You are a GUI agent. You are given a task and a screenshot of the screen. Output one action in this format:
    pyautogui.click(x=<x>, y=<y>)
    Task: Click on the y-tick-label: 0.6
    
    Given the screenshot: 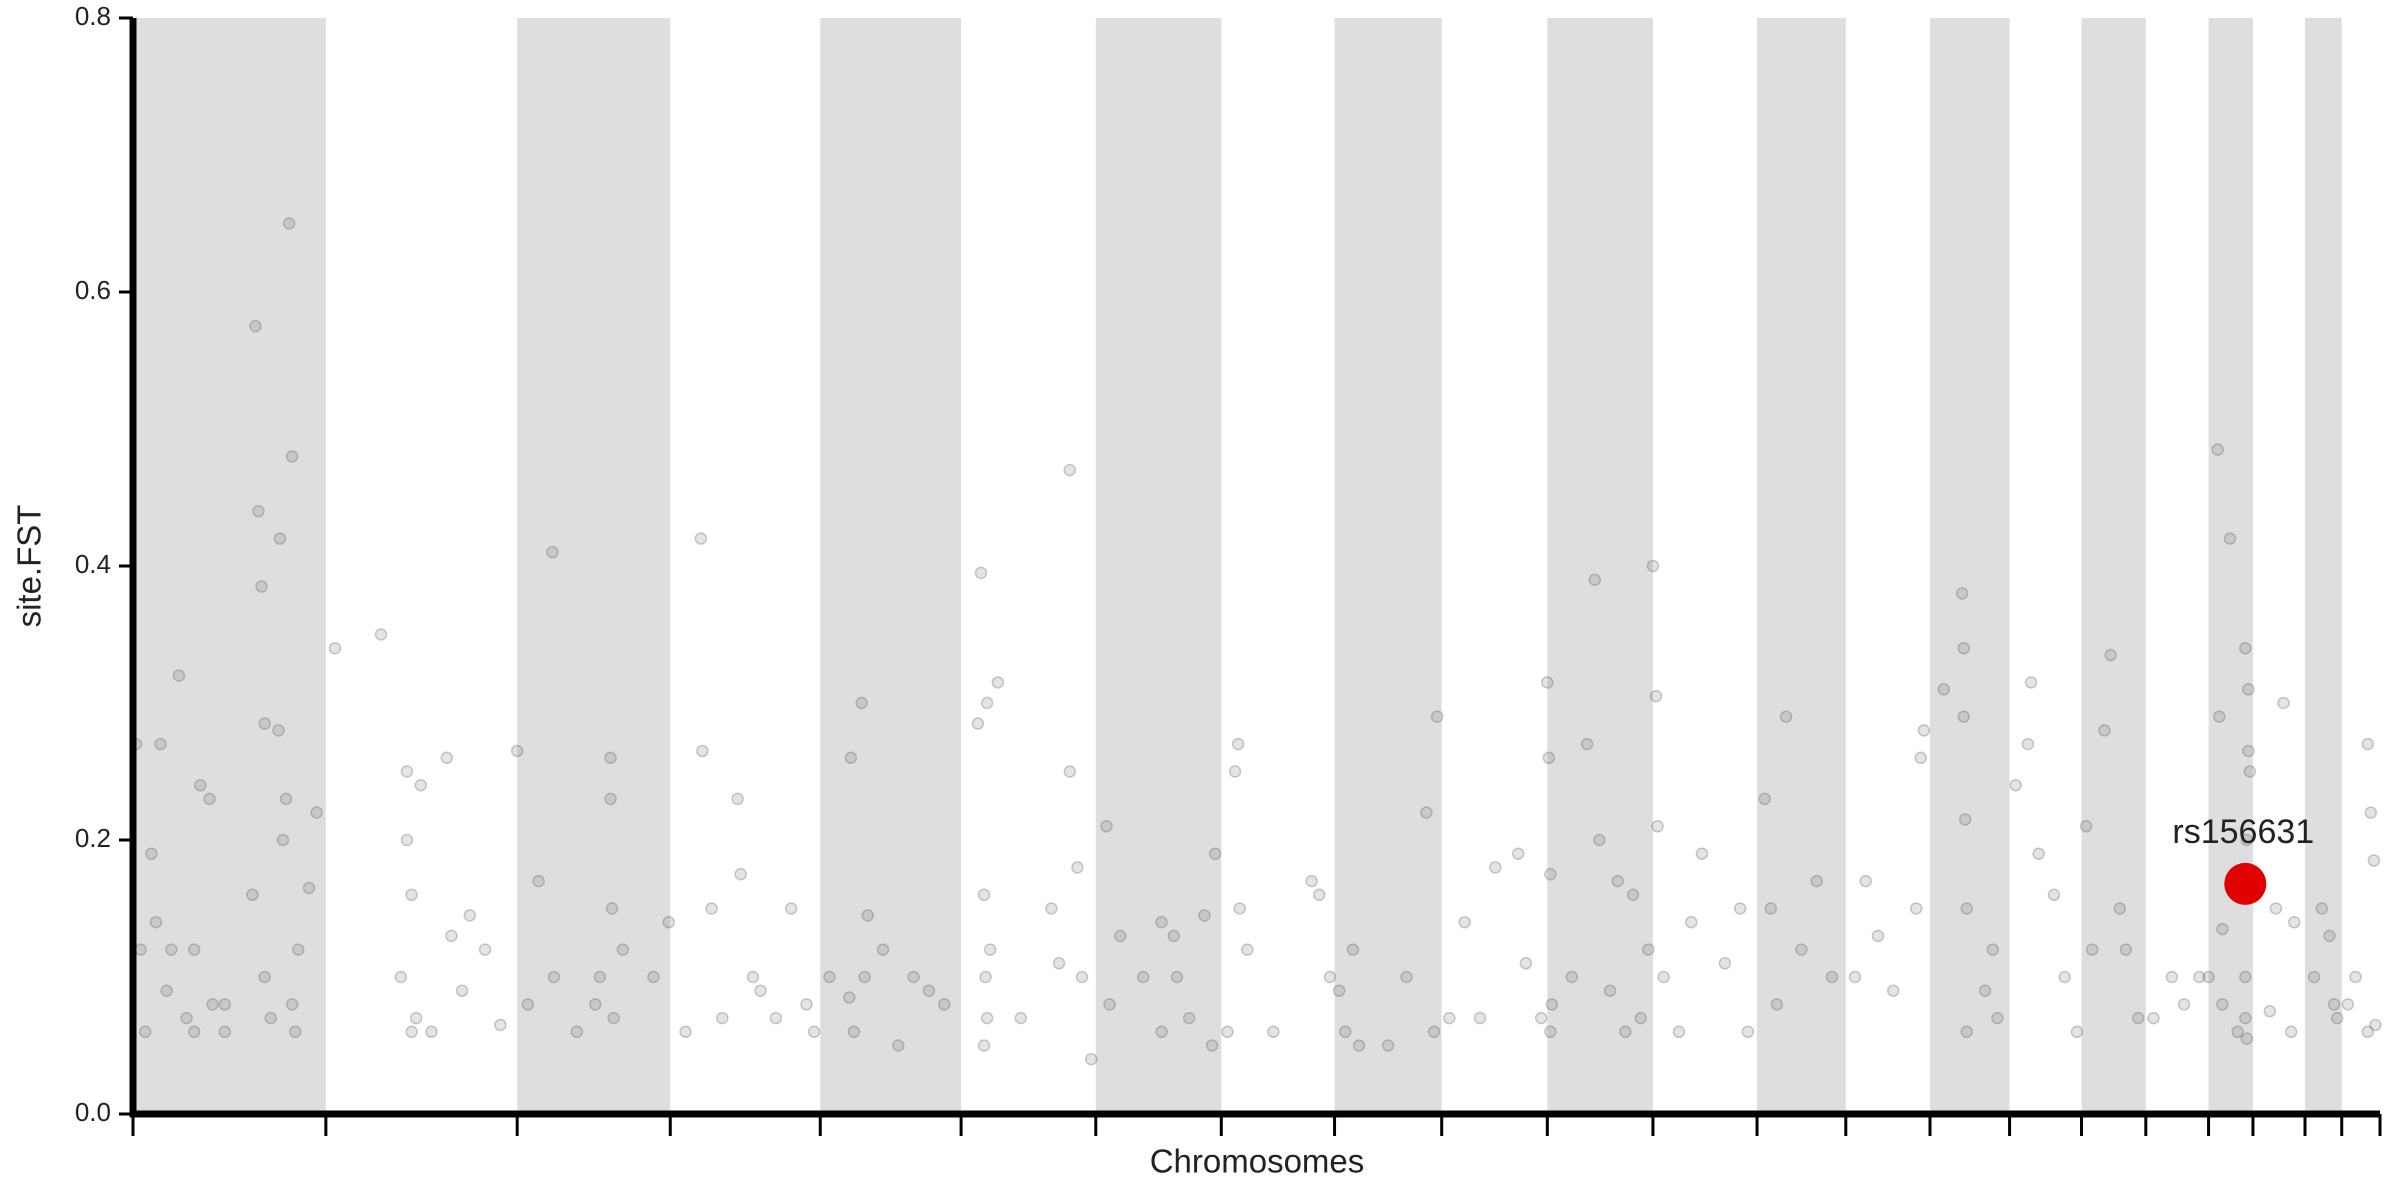 What is the action you would take?
    pyautogui.click(x=93, y=290)
    